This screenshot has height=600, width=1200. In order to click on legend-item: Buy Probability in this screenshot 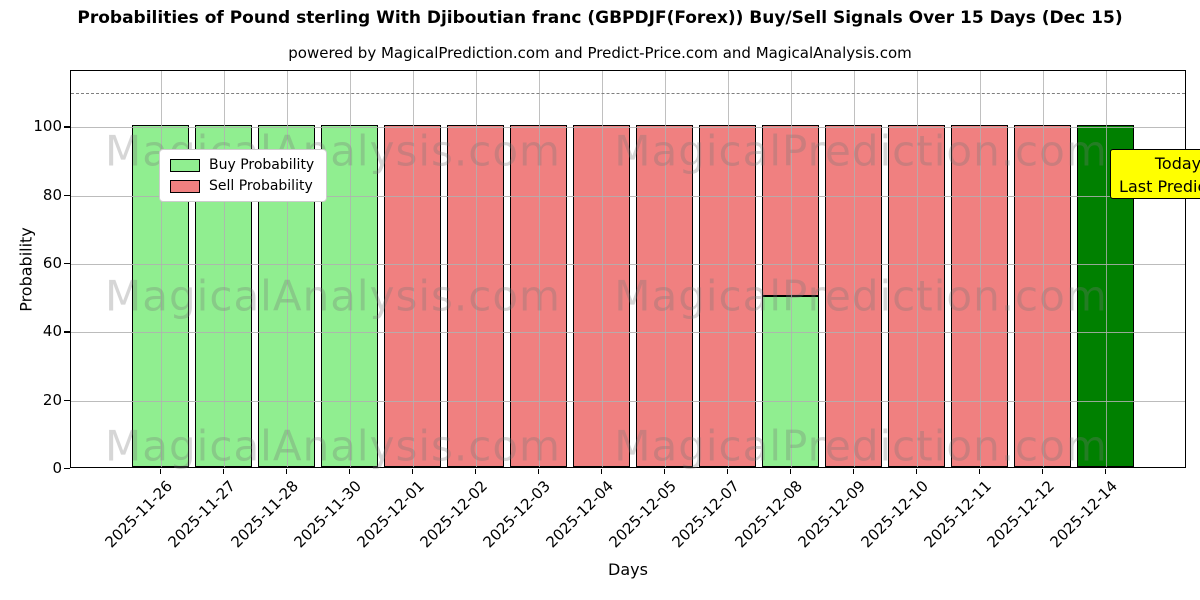, I will do `click(242, 165)`.